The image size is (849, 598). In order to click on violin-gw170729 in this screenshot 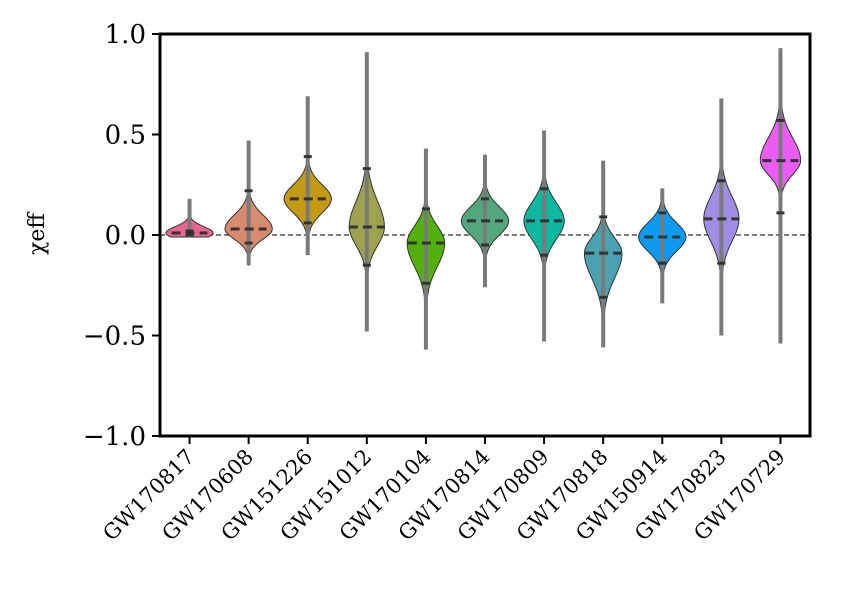, I will do `click(780, 196)`.